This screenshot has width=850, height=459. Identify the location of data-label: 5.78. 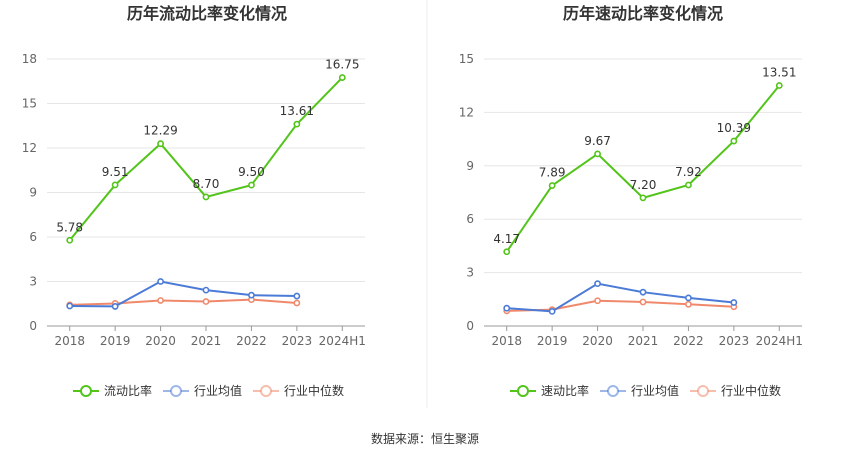
(69, 227).